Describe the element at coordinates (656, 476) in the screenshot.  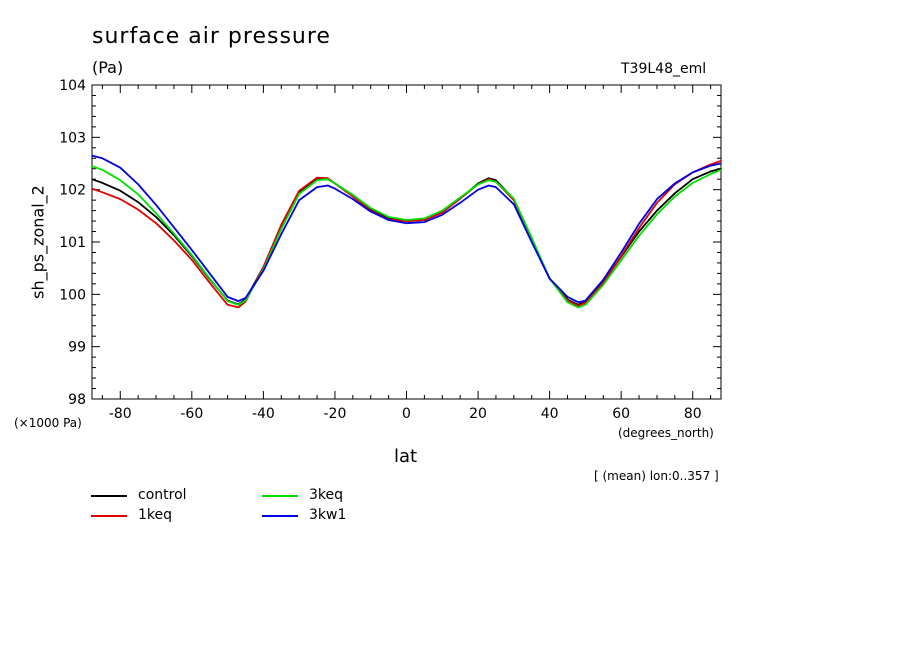
I see `averaging-note: [ (mean) lon:0..357 ]` at that location.